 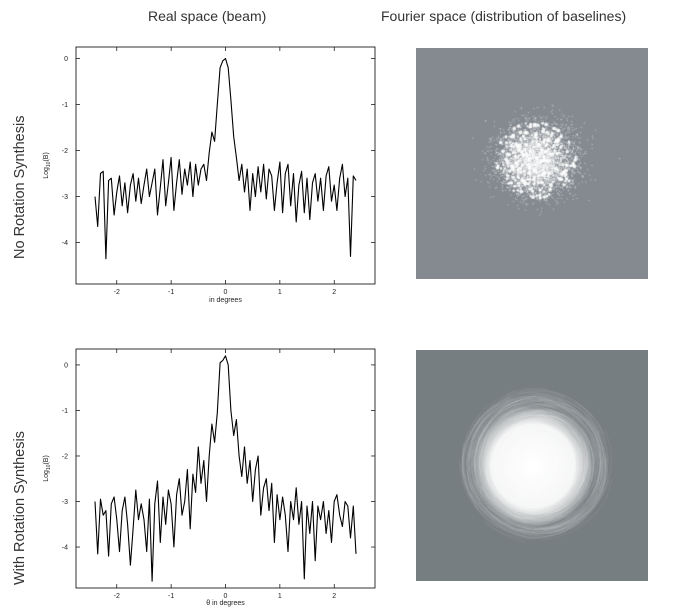 I want to click on real-space-column-title: Real space (beam), so click(x=207, y=16).